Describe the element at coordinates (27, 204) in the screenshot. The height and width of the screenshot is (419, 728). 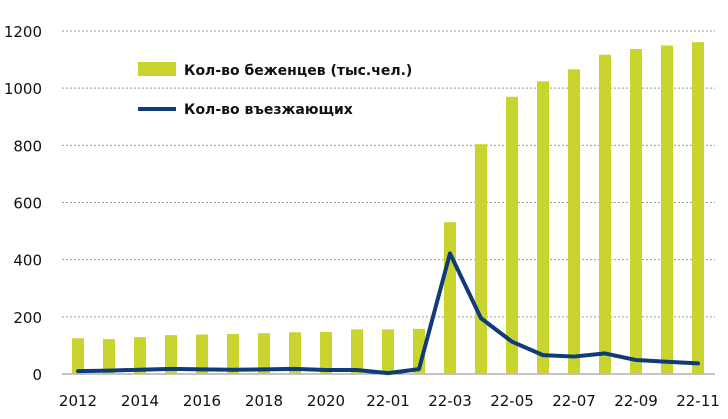
I see `y-tick-label: 600` at that location.